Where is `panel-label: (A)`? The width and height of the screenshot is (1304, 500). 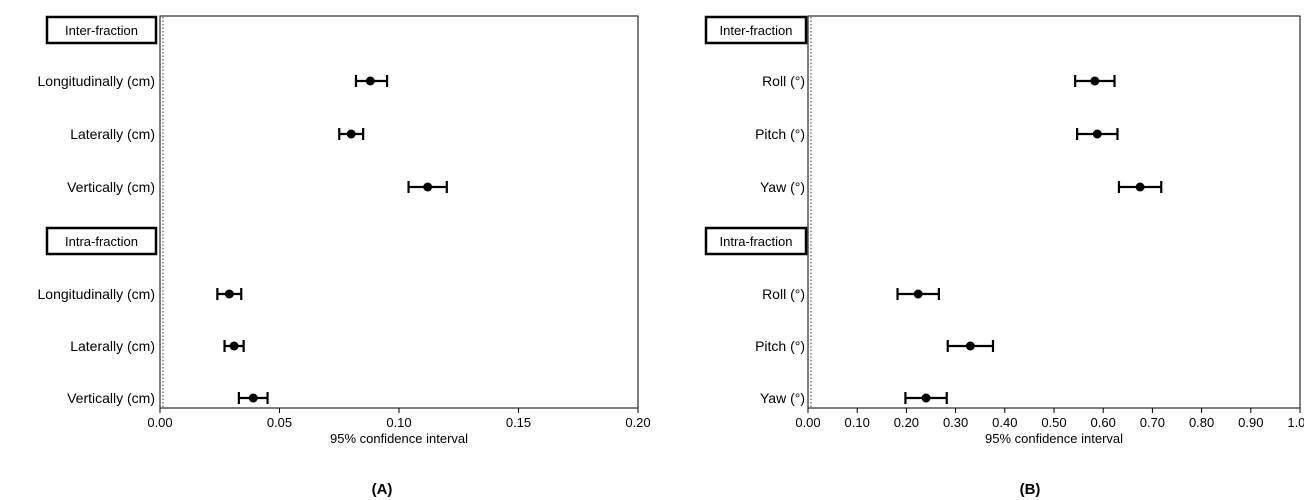 panel-label: (A) is located at coordinates (382, 489).